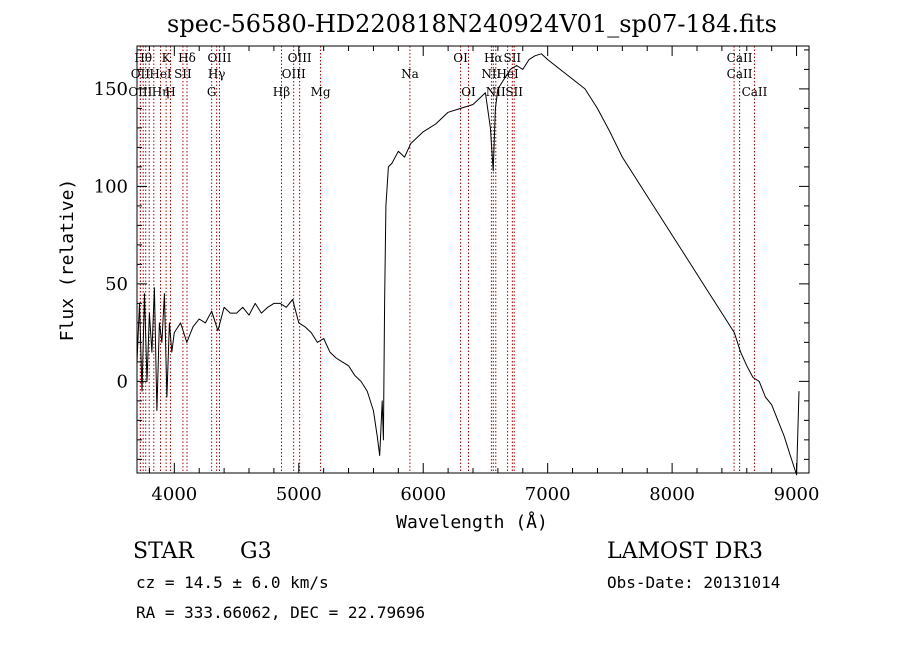  I want to click on line-label-29: CaII, so click(740, 58).